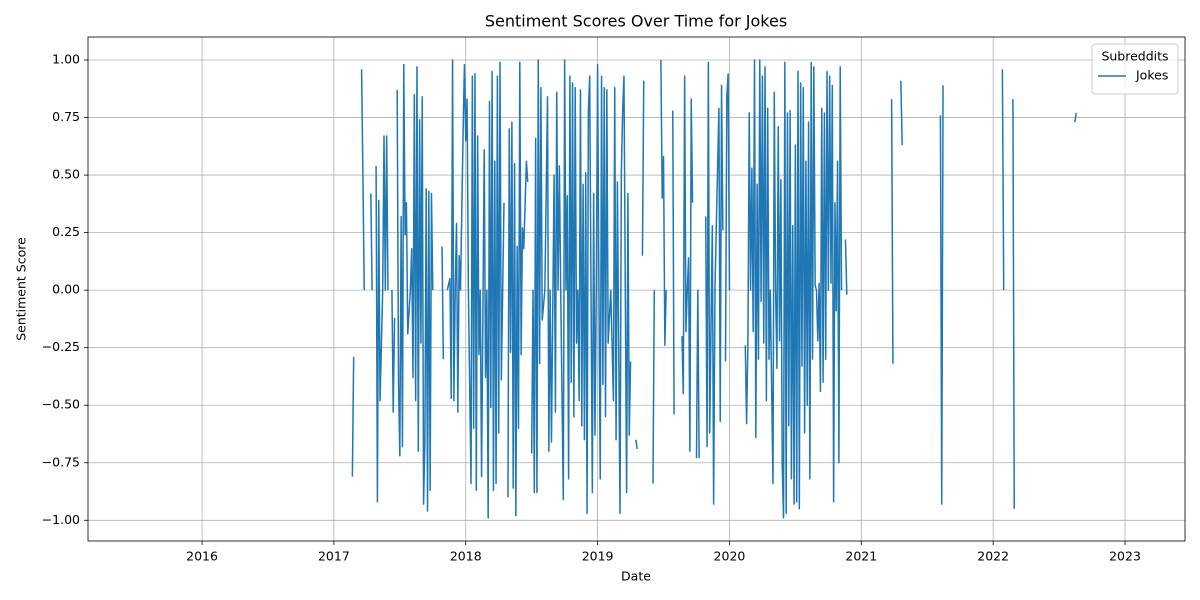 Image resolution: width=1200 pixels, height=600 pixels. What do you see at coordinates (66, 59) in the screenshot?
I see `y-tick-label: 1.00` at bounding box center [66, 59].